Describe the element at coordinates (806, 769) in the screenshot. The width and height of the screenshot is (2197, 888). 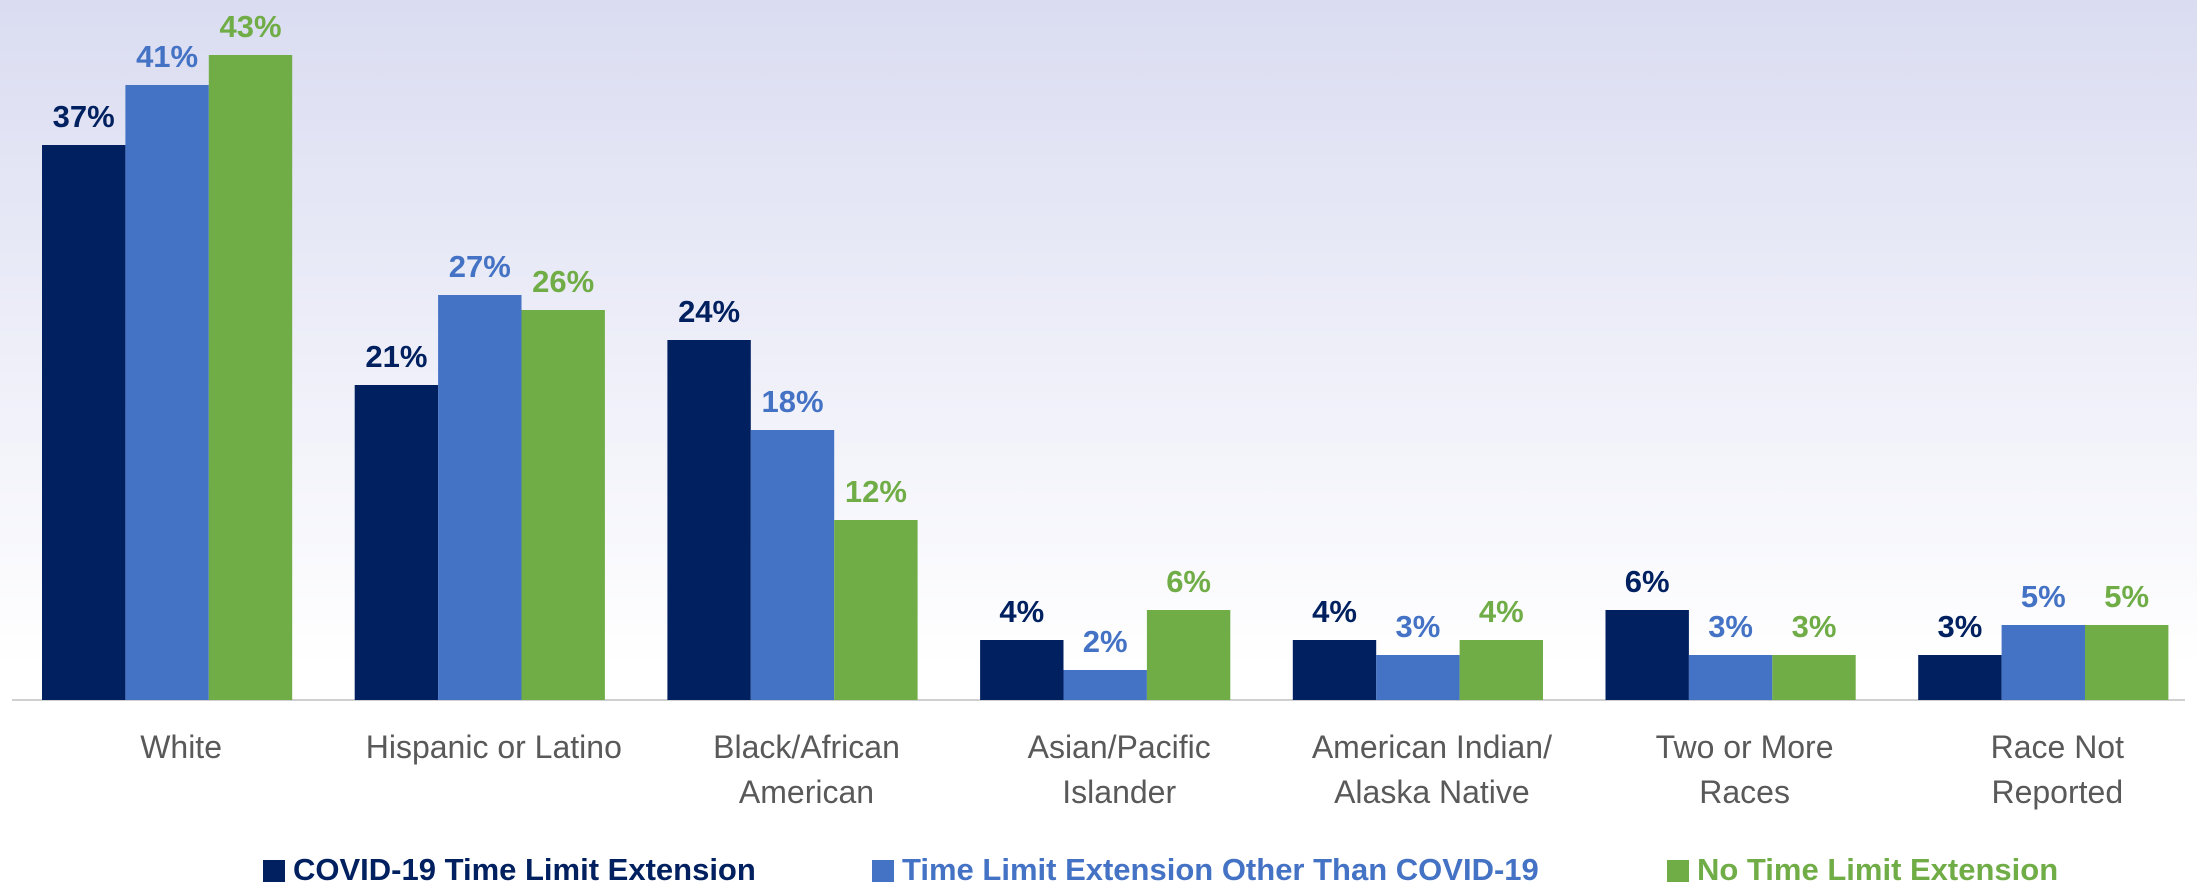
I see `category-label: Black/African American` at that location.